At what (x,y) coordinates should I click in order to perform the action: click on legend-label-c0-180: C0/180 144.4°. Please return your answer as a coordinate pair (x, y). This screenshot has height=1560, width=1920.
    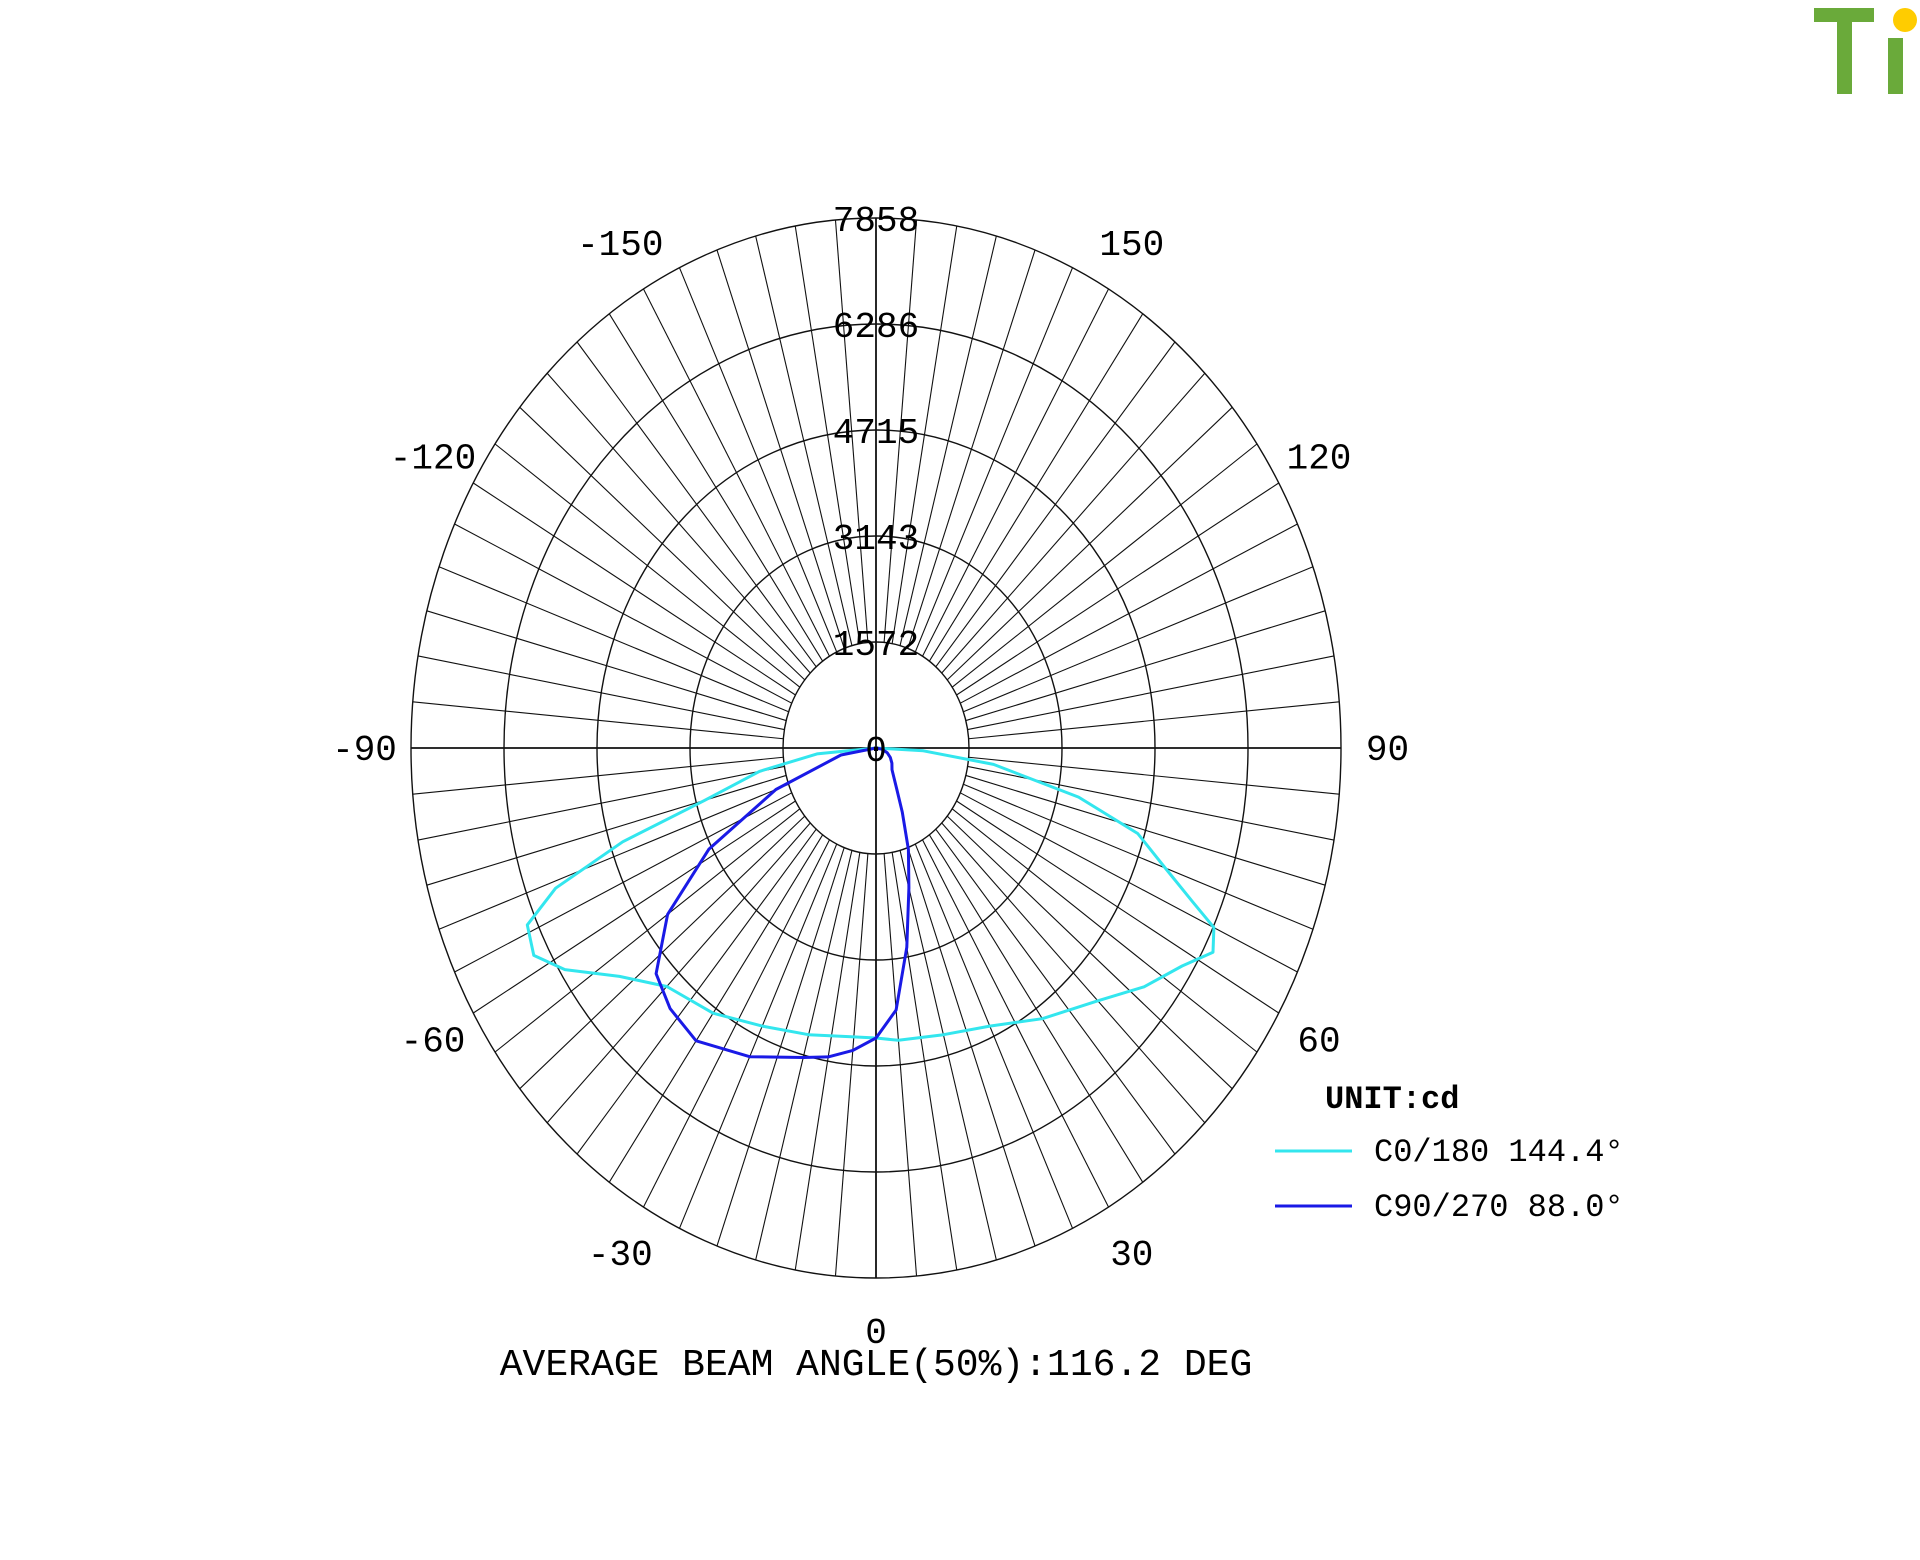
    Looking at the image, I should click on (1499, 1152).